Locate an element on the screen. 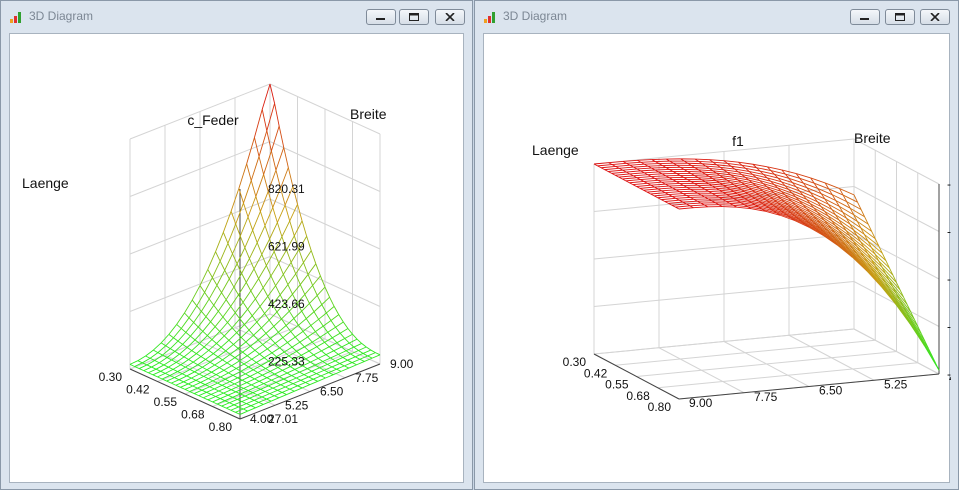  wall-grid-line is located at coordinates (325, 224).